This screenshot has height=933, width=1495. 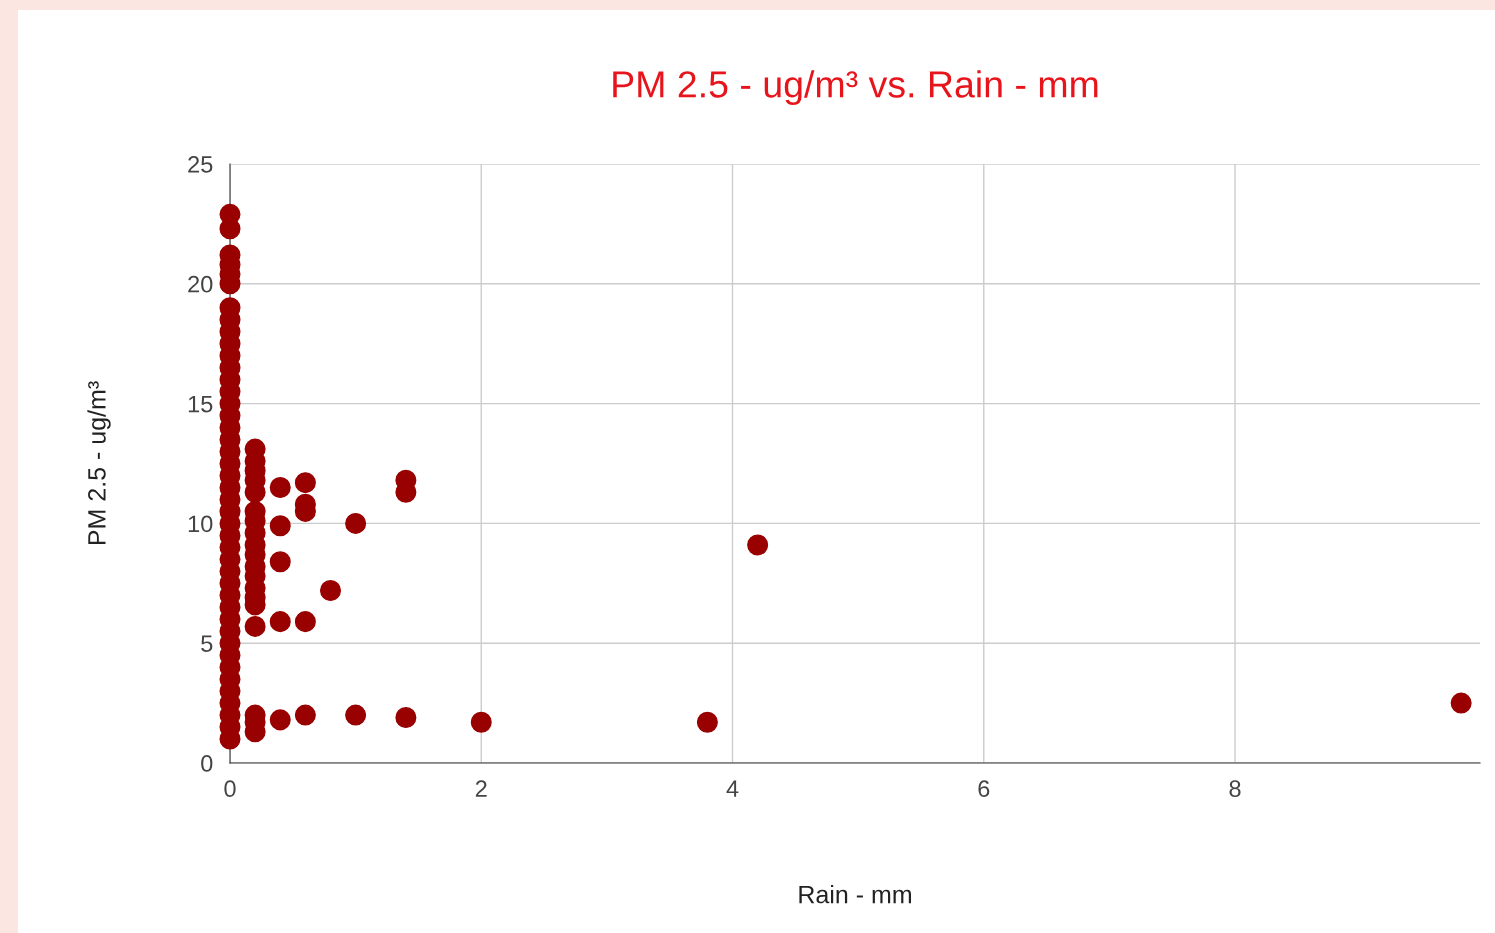 I want to click on y-tick-label: 0, so click(x=207, y=763).